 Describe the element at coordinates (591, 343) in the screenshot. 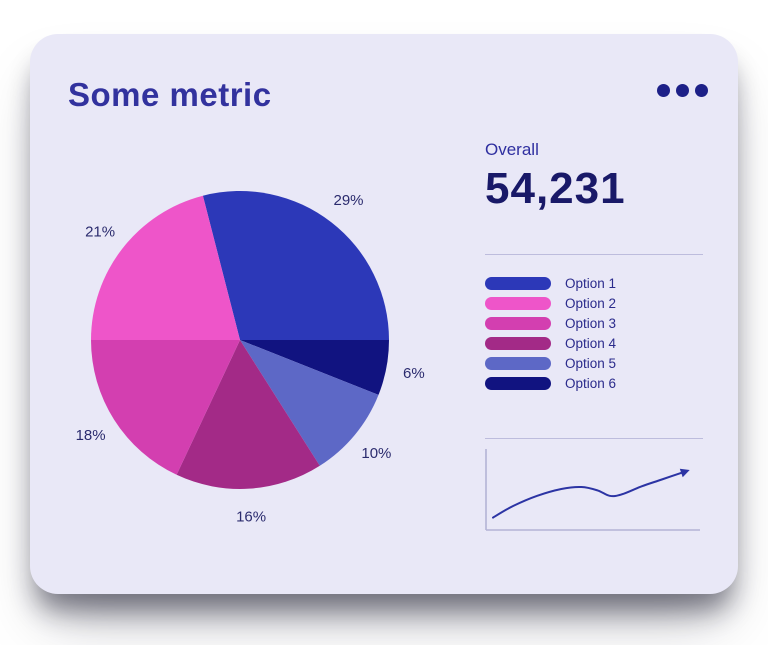

I see `legend-label: Option 4` at that location.